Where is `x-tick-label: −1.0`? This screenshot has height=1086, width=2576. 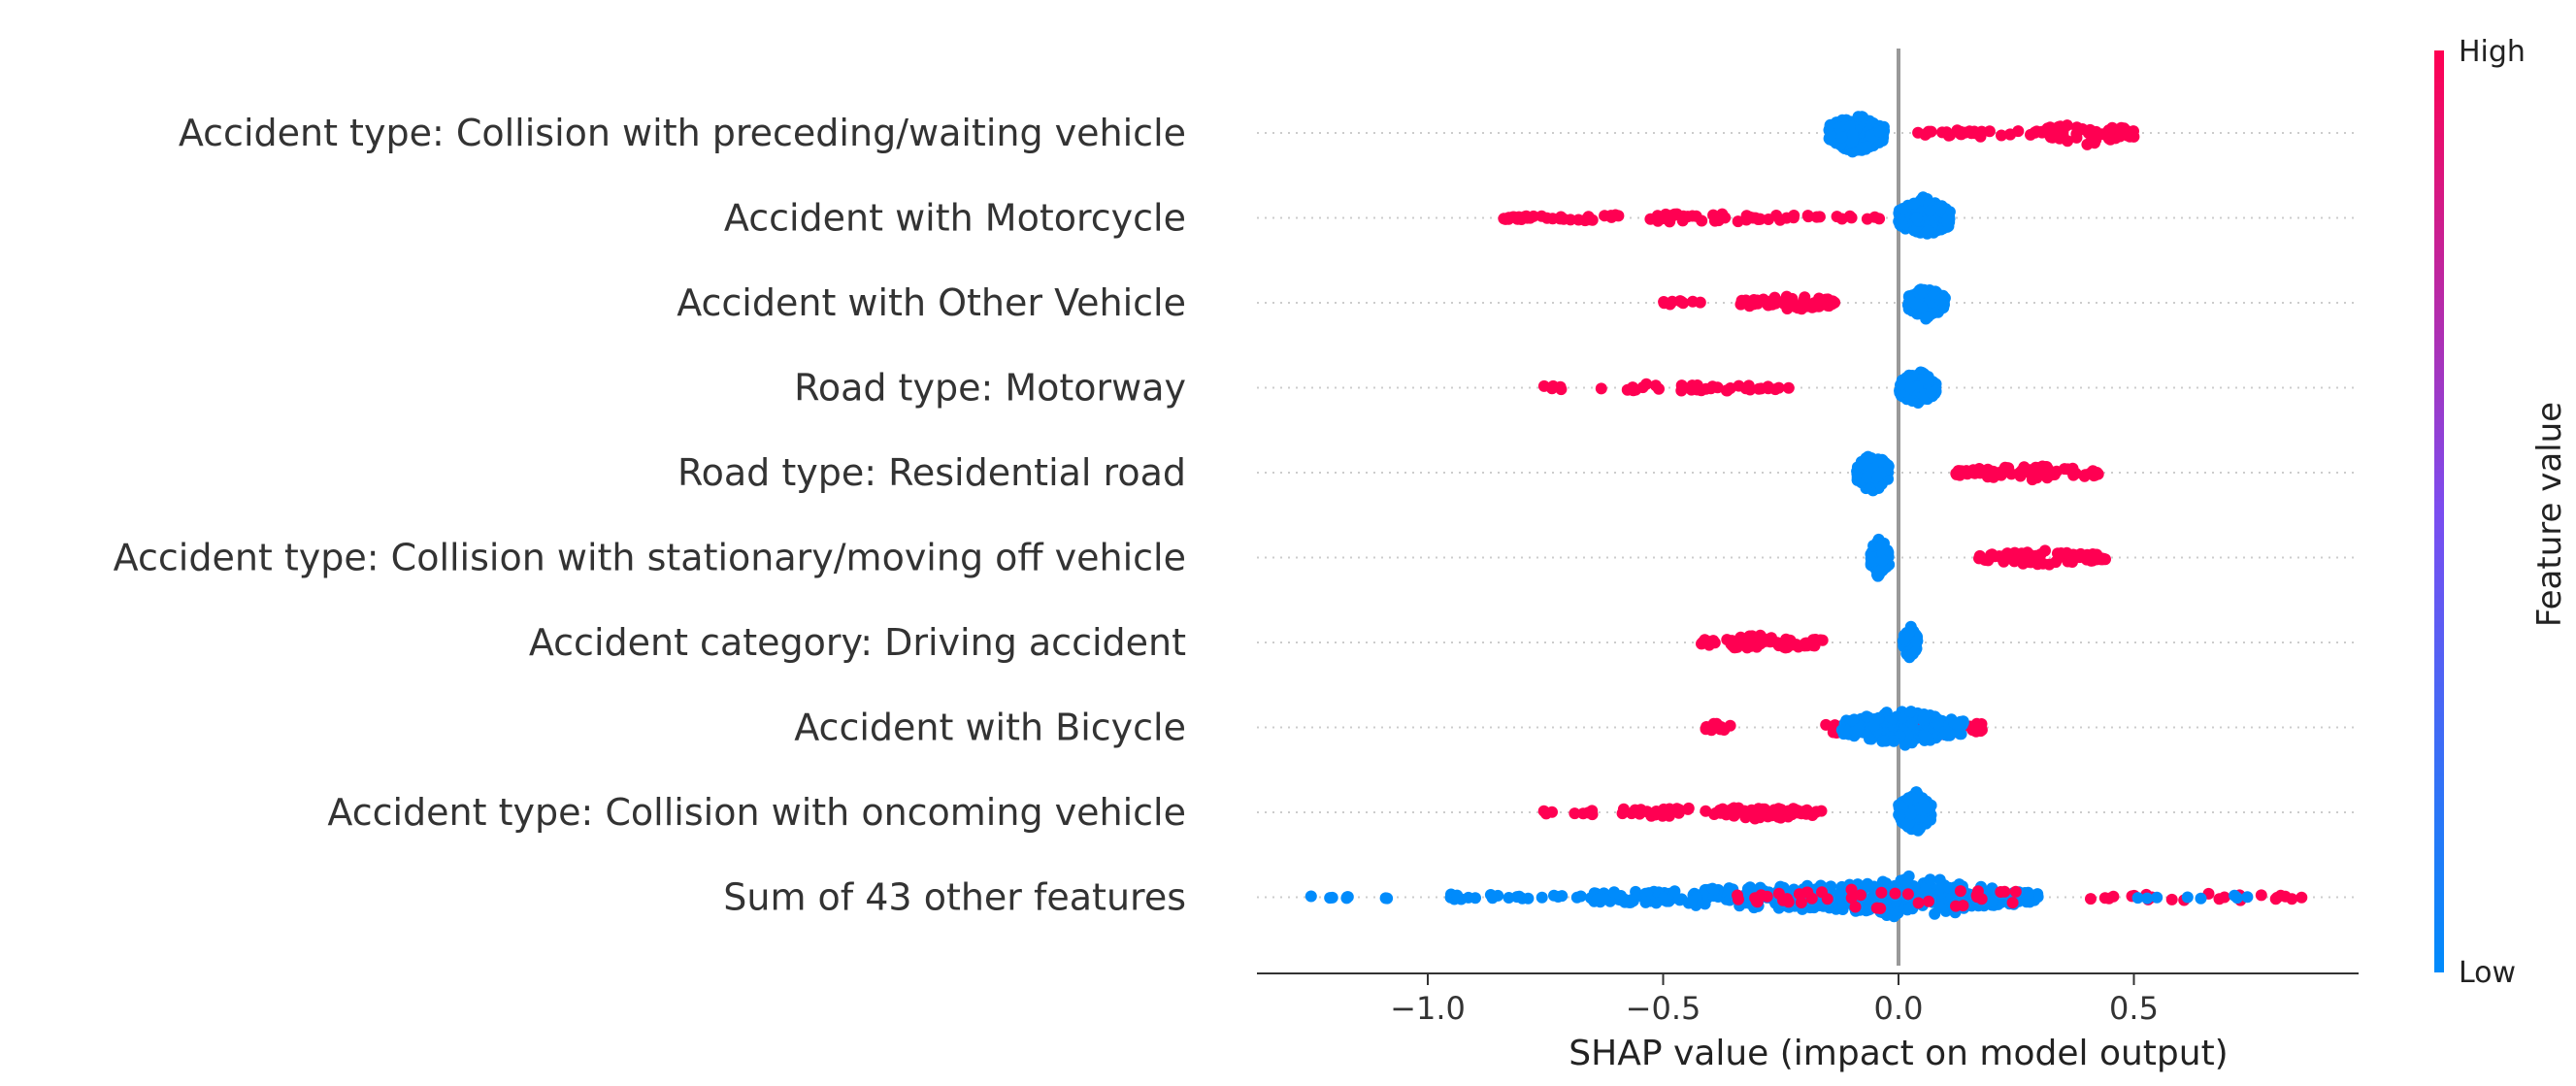
x-tick-label: −1.0 is located at coordinates (1428, 1009).